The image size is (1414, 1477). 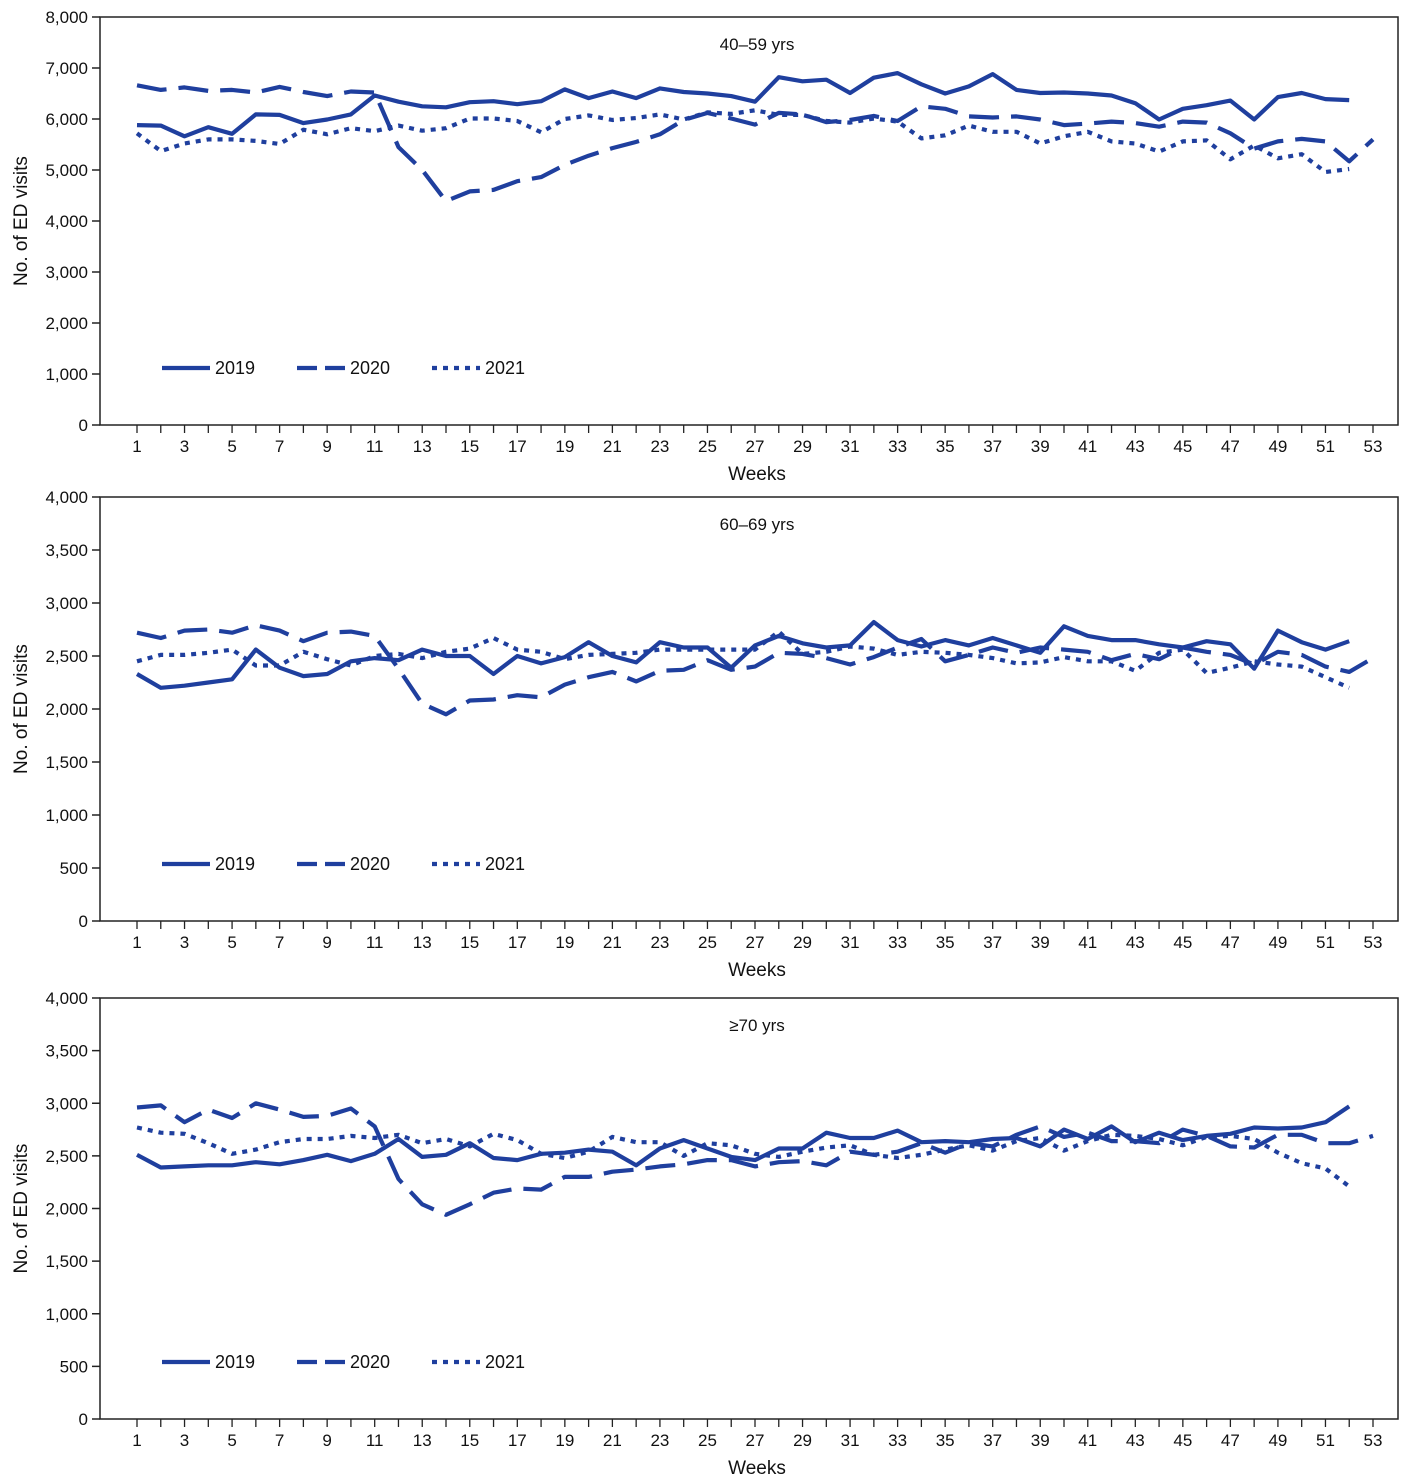 What do you see at coordinates (1277, 446) in the screenshot?
I see `x-tick-label: 49` at bounding box center [1277, 446].